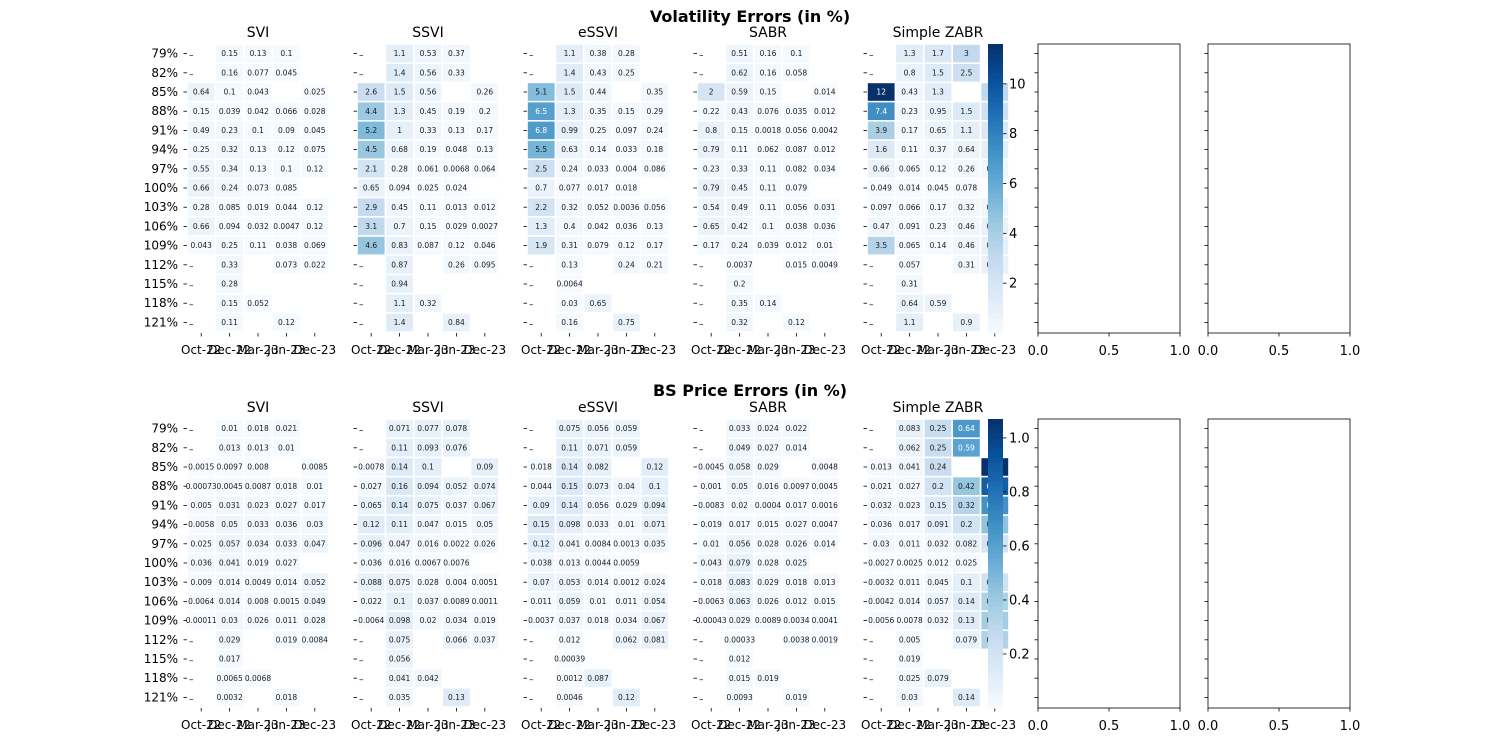 Image resolution: width=1500 pixels, height=750 pixels. What do you see at coordinates (598, 188) in the screenshot?
I see `chart-1-panel-3-cell-label: 0.017` at bounding box center [598, 188].